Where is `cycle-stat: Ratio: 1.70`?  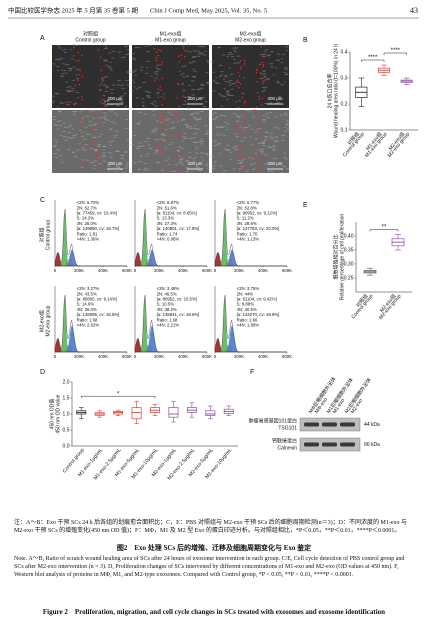 cycle-stat: Ratio: 1.70 is located at coordinates (247, 233).